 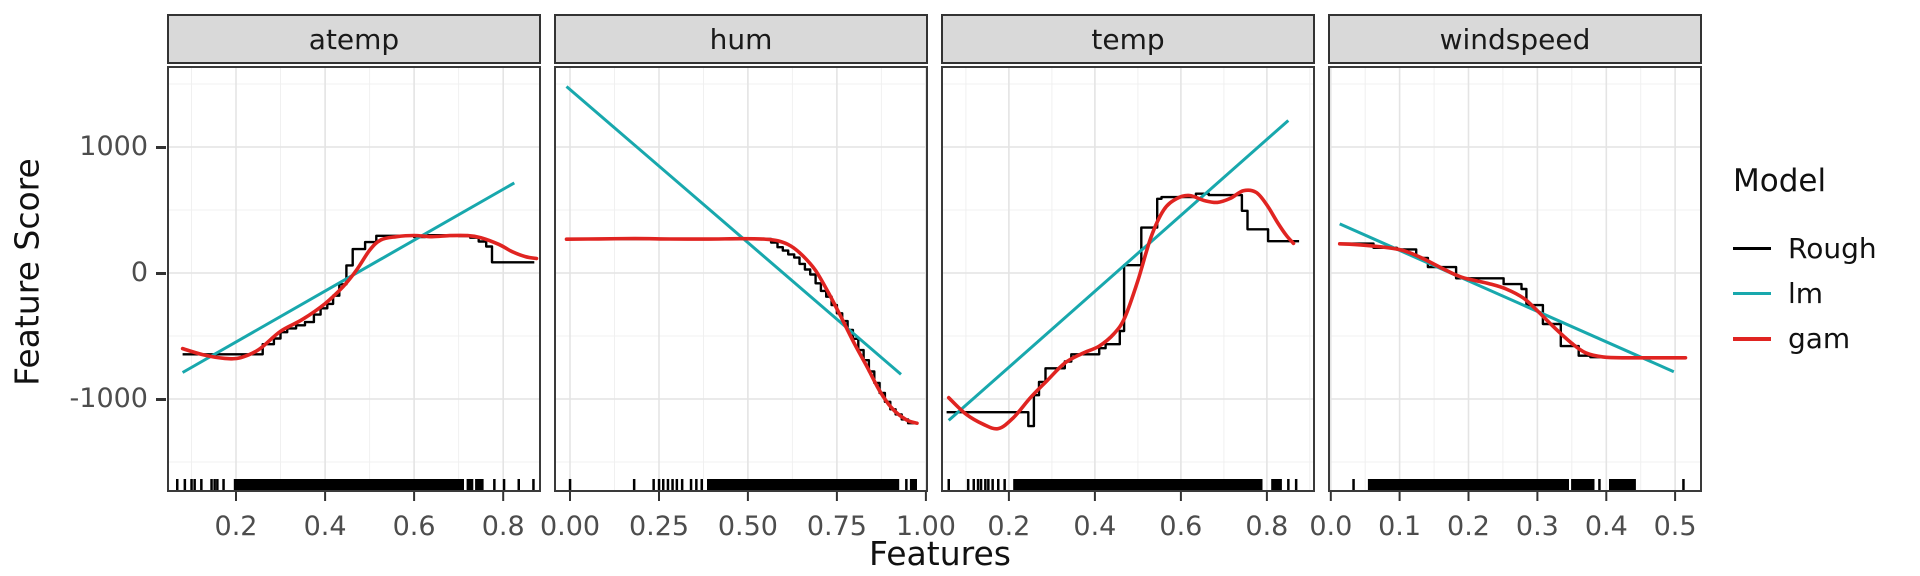 I want to click on legend-item-gam: gam, so click(x=1826, y=338).